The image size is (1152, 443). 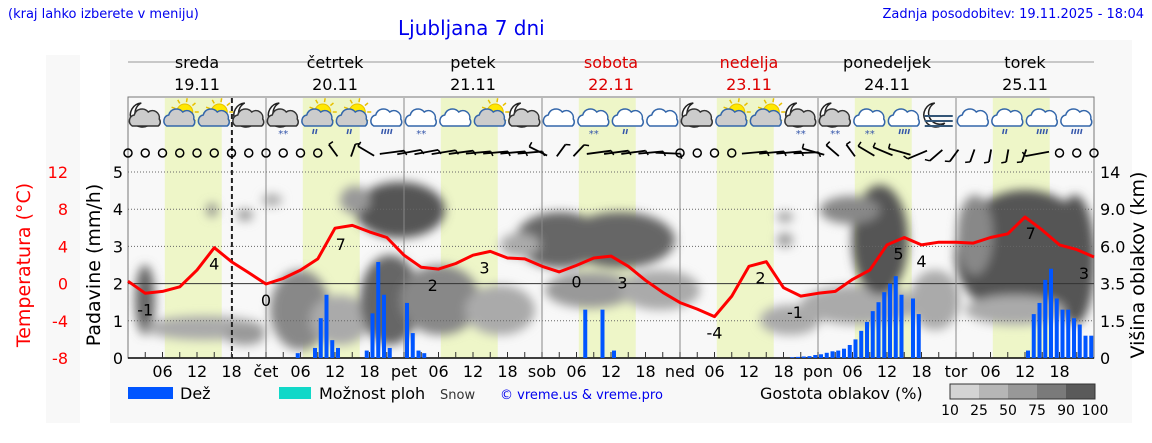 I want to click on day-name: sreda, so click(x=197, y=62).